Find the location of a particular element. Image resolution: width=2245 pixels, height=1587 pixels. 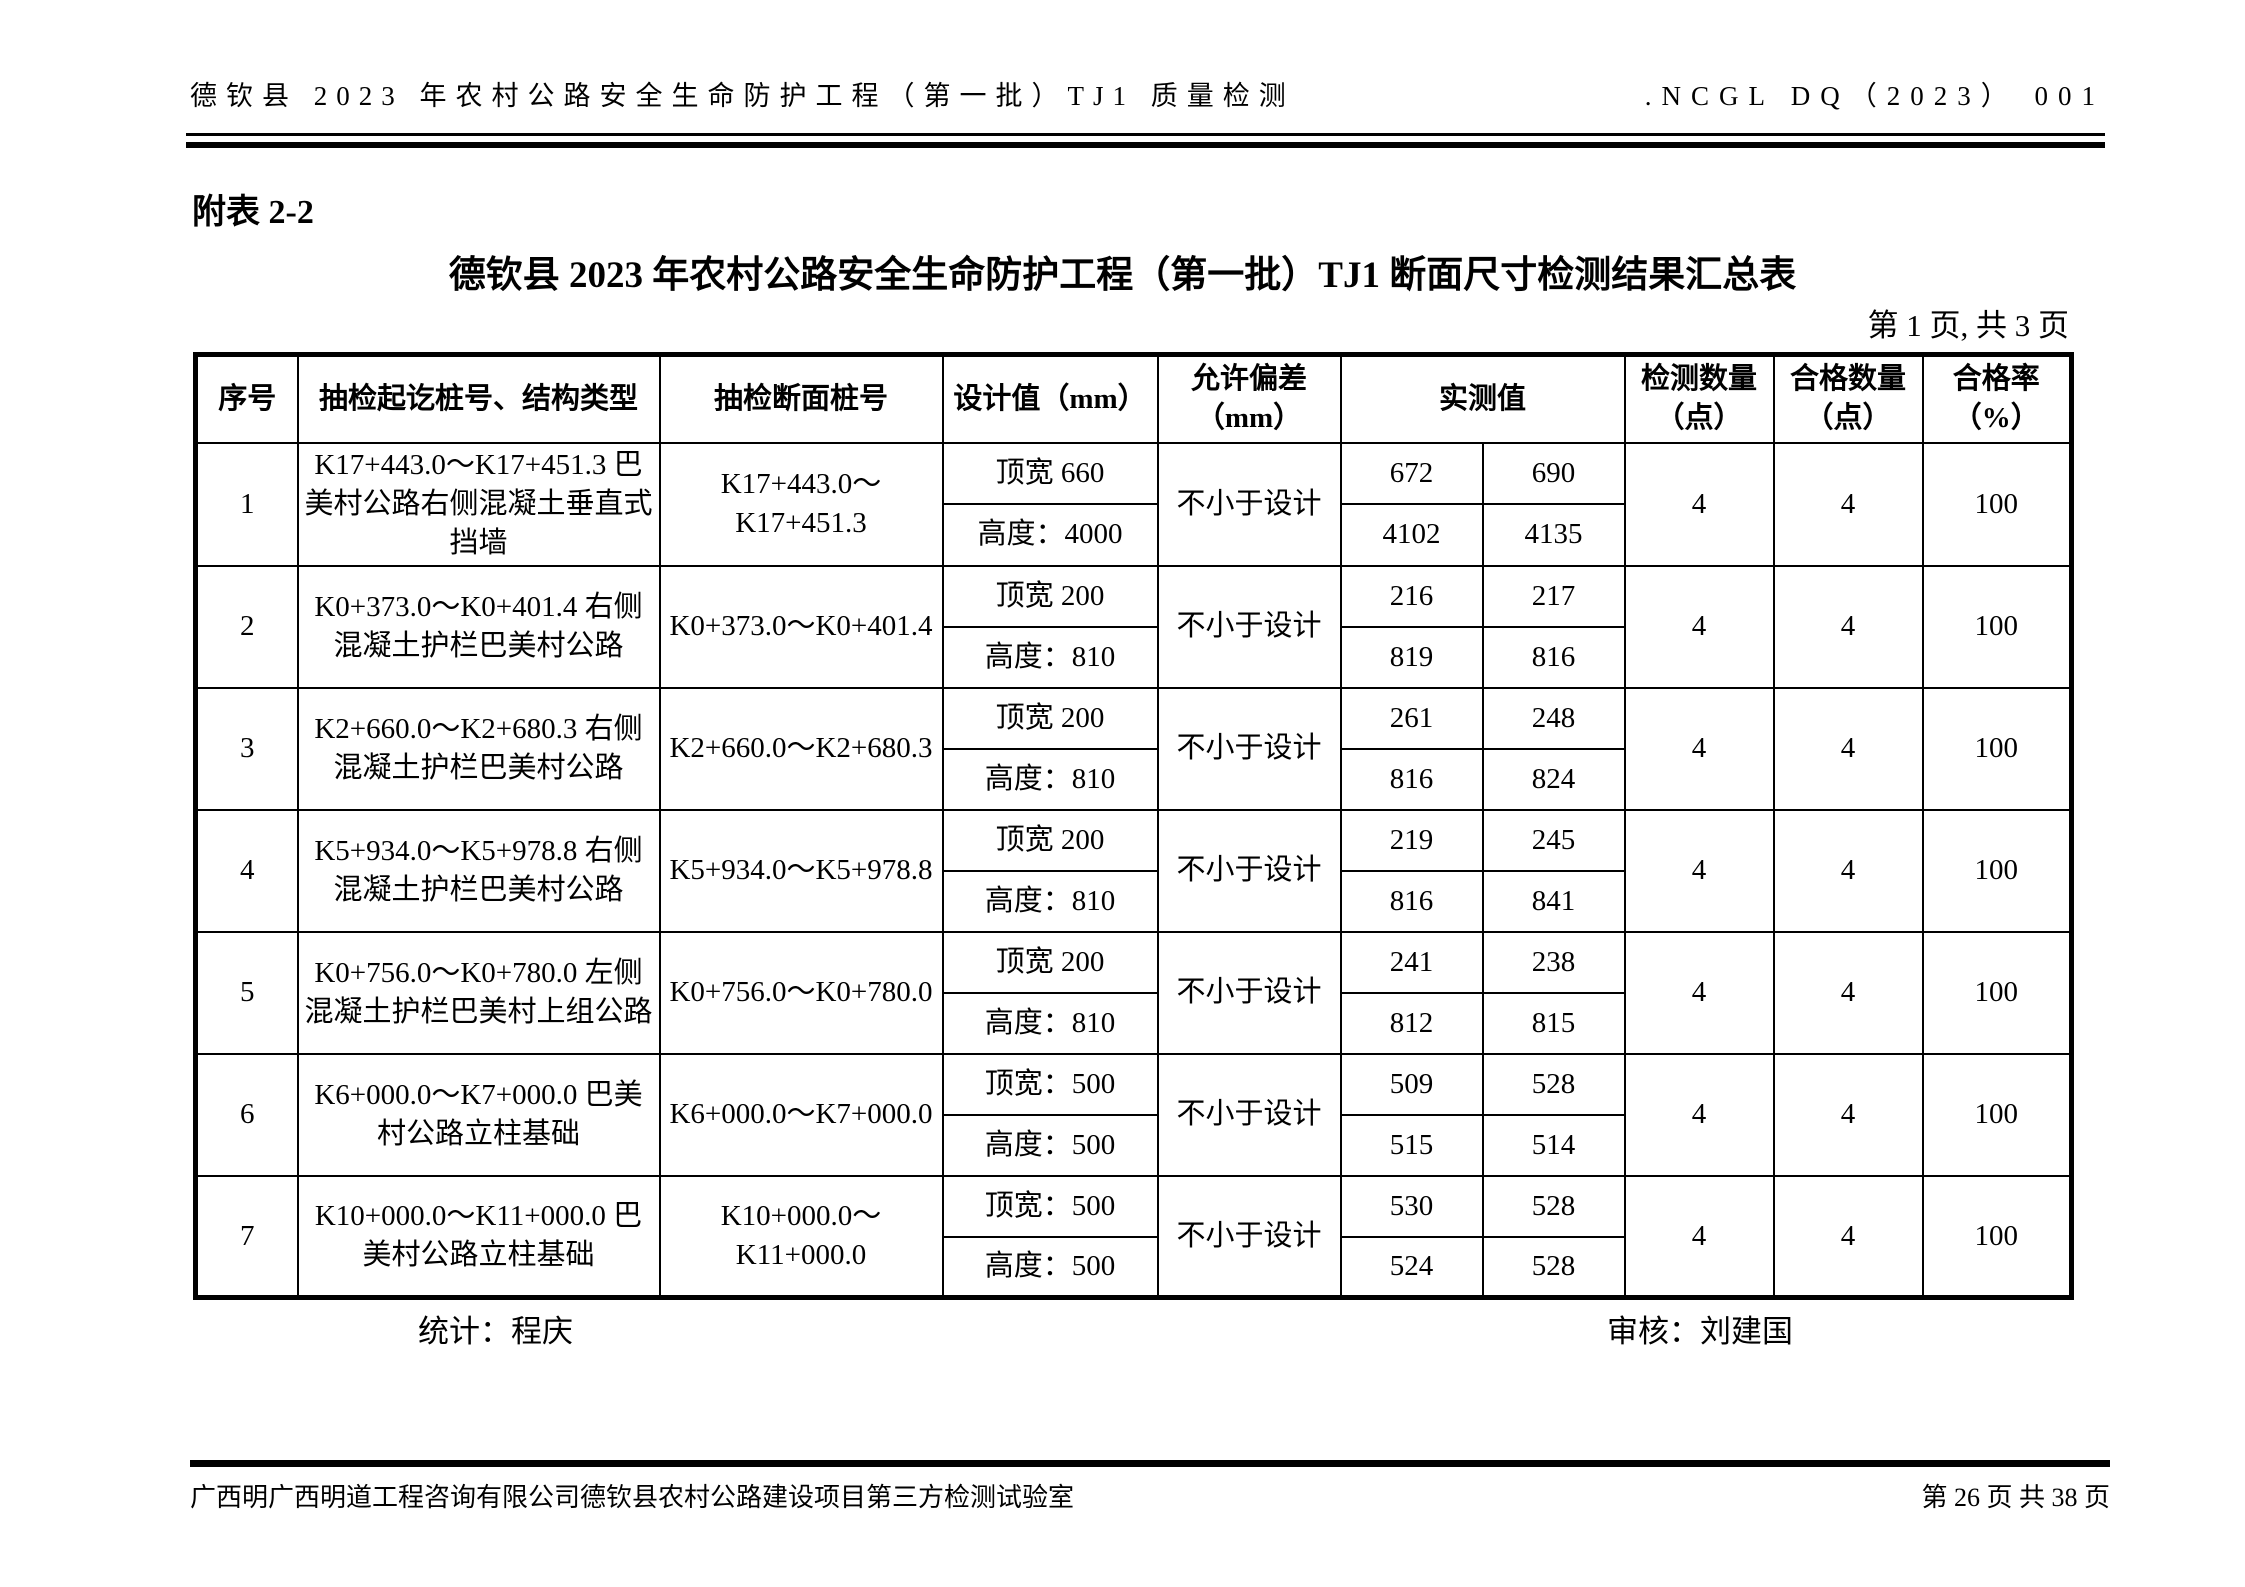

cell-seq: 3 is located at coordinates (246, 748).